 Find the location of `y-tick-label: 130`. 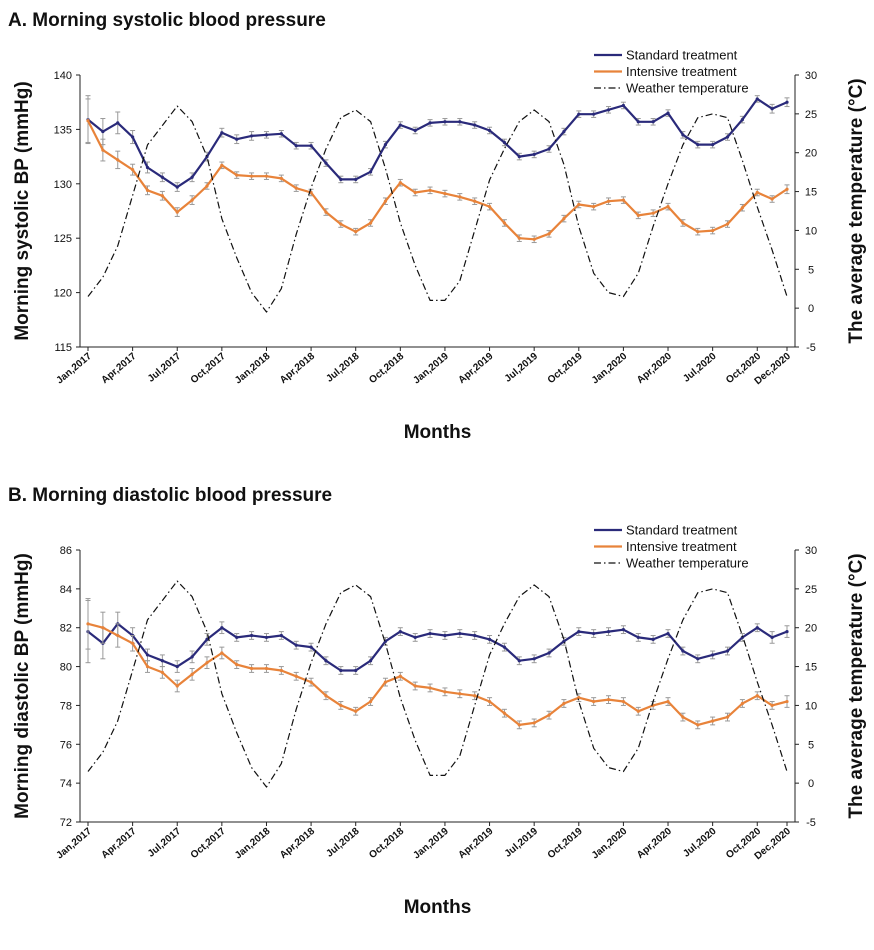

y-tick-label: 130 is located at coordinates (63, 185).